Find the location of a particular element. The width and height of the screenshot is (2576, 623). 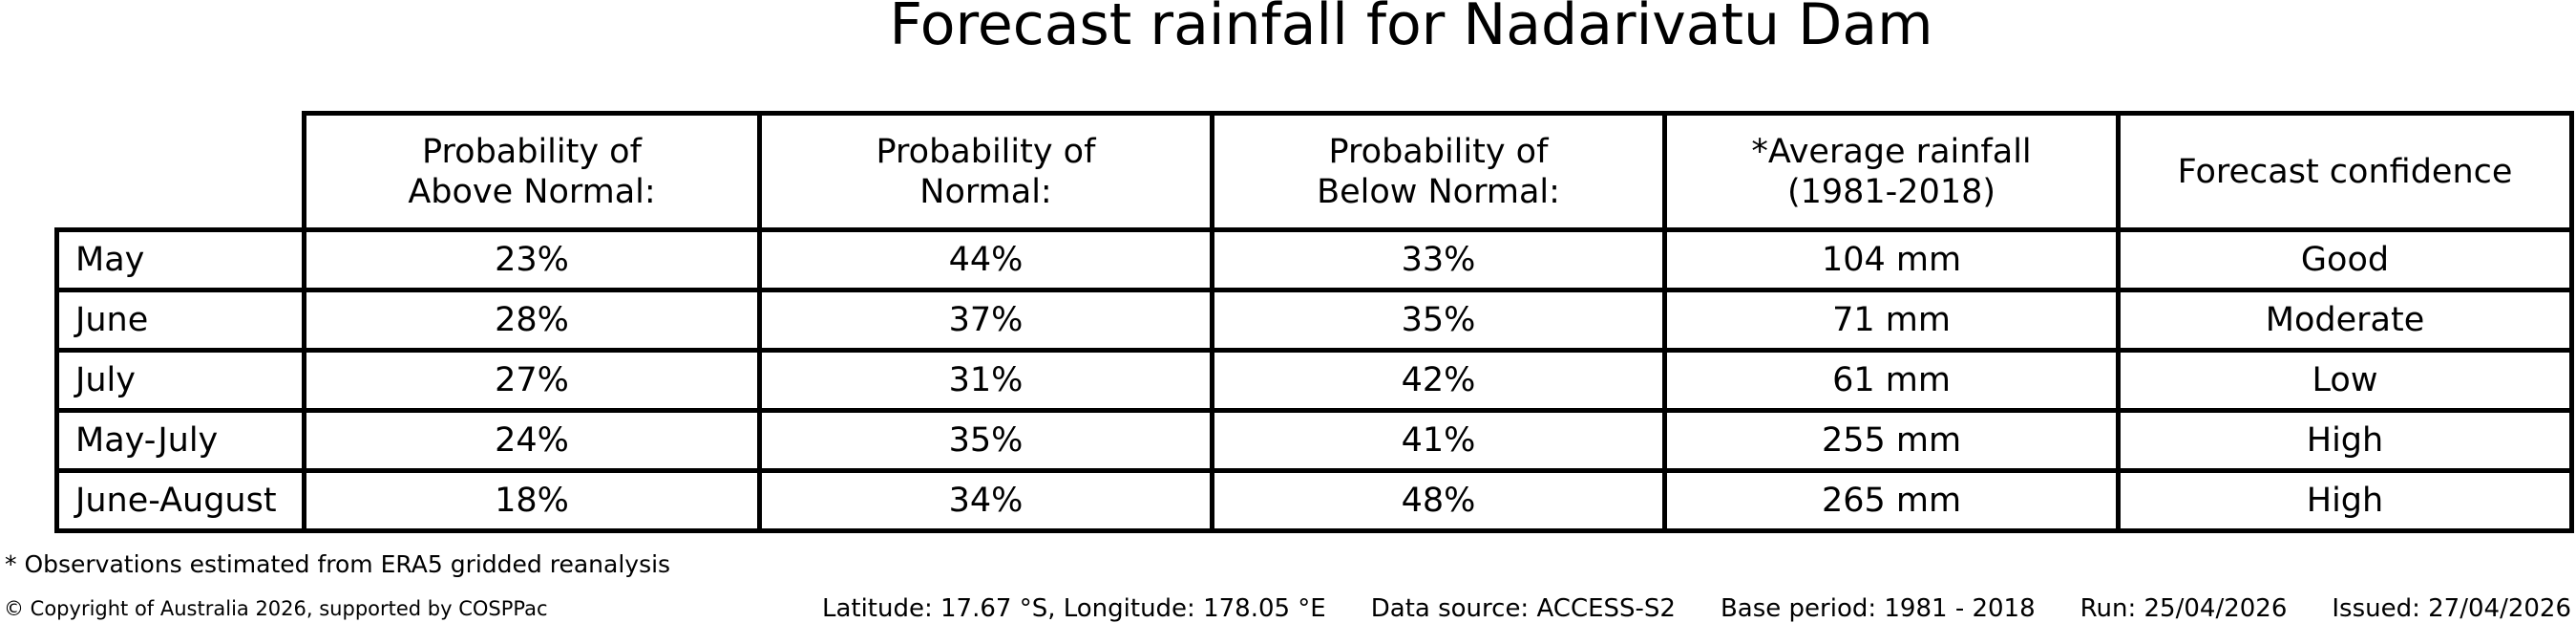

page-title: Forecast rainfall for Nadarivatu Dam is located at coordinates (1411, 29).